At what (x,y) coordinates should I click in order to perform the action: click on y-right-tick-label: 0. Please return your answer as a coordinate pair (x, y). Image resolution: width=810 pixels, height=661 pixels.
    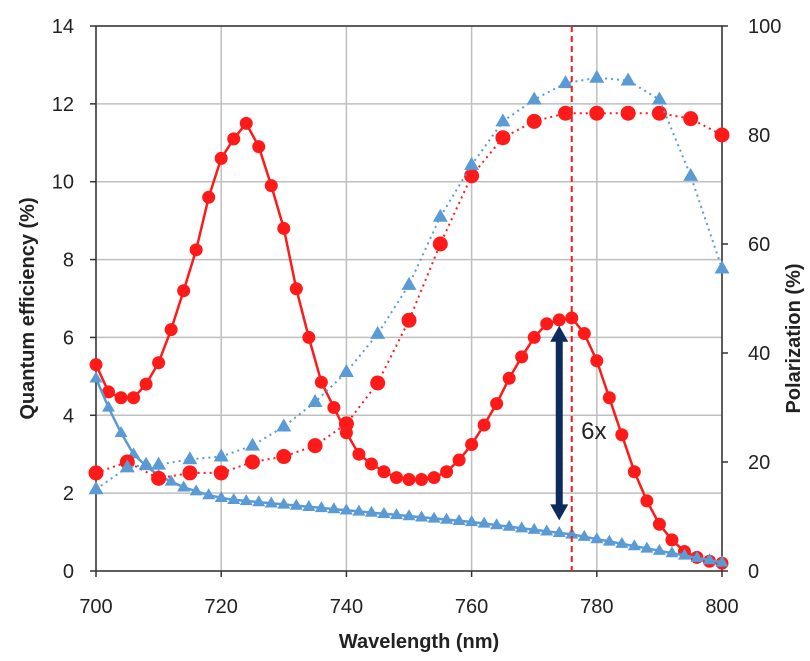
    Looking at the image, I should click on (753, 572).